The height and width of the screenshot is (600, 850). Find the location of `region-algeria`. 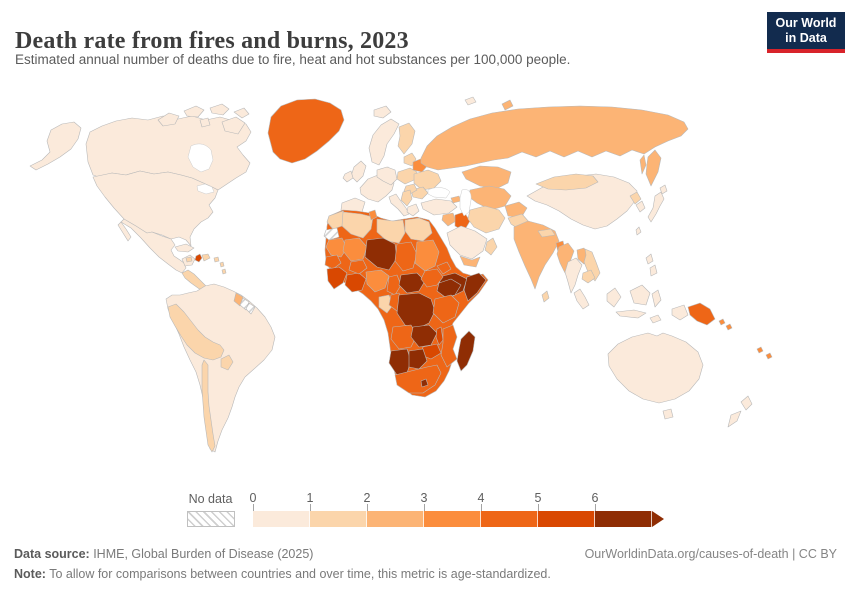

region-algeria is located at coordinates (357, 225).